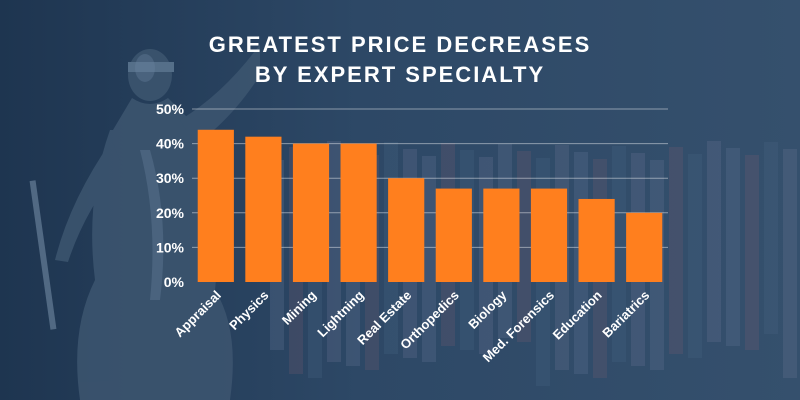  Describe the element at coordinates (358, 212) in the screenshot. I see `bar-lightning` at that location.